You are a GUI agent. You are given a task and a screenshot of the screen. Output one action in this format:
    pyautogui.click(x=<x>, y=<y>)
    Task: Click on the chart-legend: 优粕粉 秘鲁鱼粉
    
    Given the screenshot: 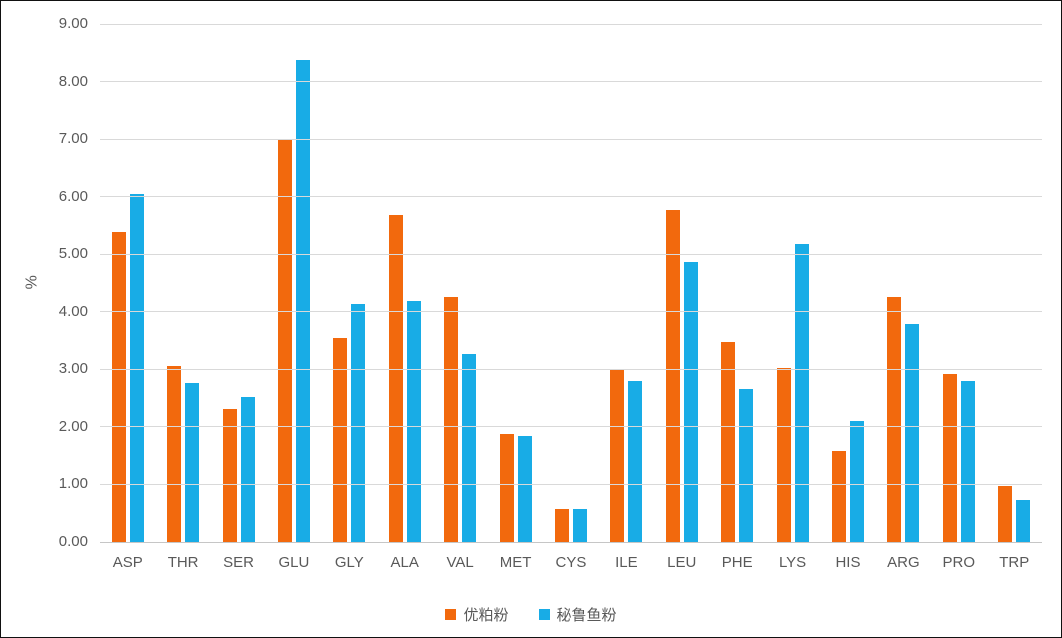 What is the action you would take?
    pyautogui.click(x=531, y=614)
    